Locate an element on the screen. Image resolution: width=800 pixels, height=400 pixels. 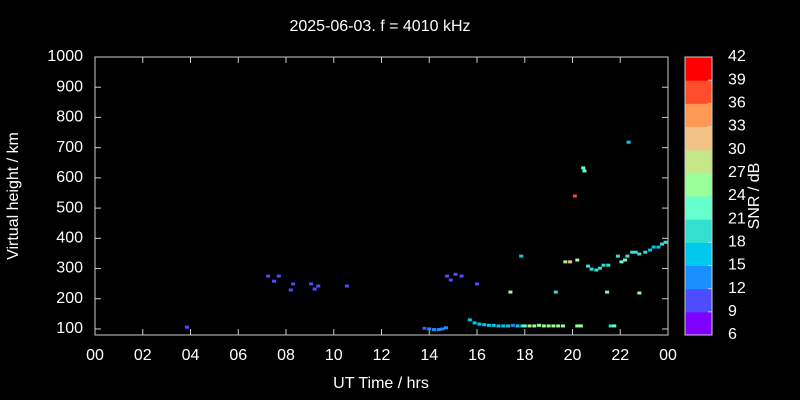
x-tick-label: 14 is located at coordinates (429, 355).